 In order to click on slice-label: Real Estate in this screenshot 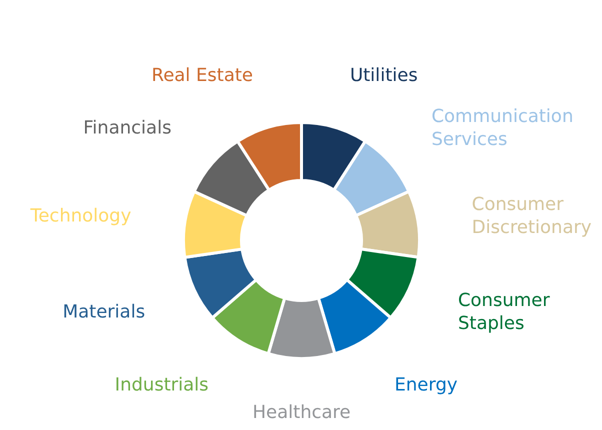, I will do `click(202, 75)`.